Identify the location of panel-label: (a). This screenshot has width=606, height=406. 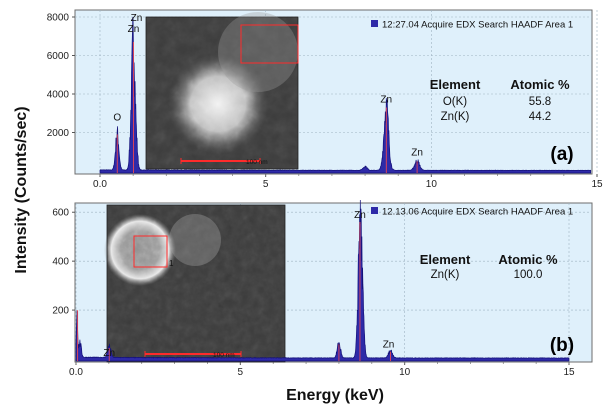
(561, 154).